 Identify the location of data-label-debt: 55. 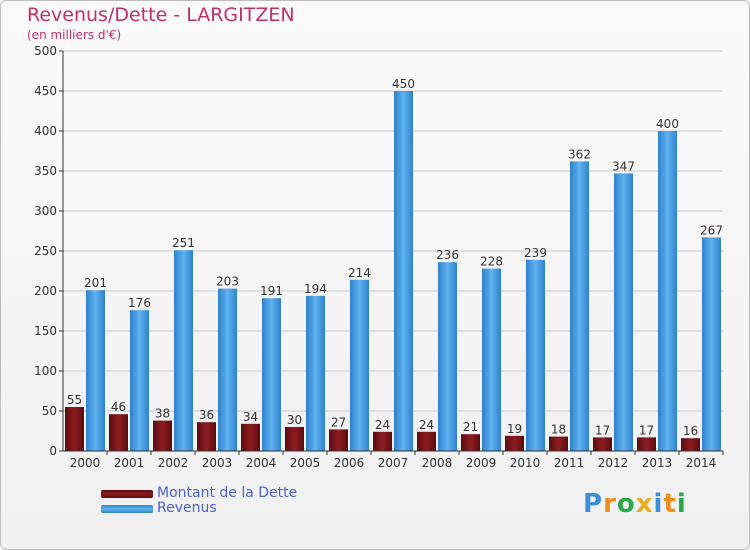
(74, 400).